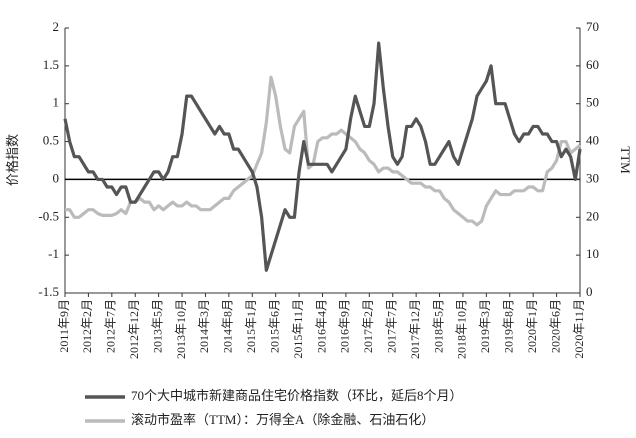 The width and height of the screenshot is (636, 438). What do you see at coordinates (56, 26) in the screenshot?
I see `y-tick-label: 2` at bounding box center [56, 26].